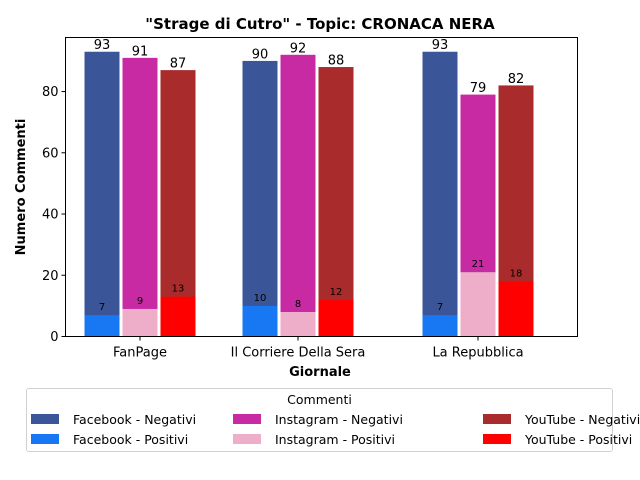  Describe the element at coordinates (298, 324) in the screenshot. I see `bar-il-corriere-della-sera-instagram-positivi` at that location.